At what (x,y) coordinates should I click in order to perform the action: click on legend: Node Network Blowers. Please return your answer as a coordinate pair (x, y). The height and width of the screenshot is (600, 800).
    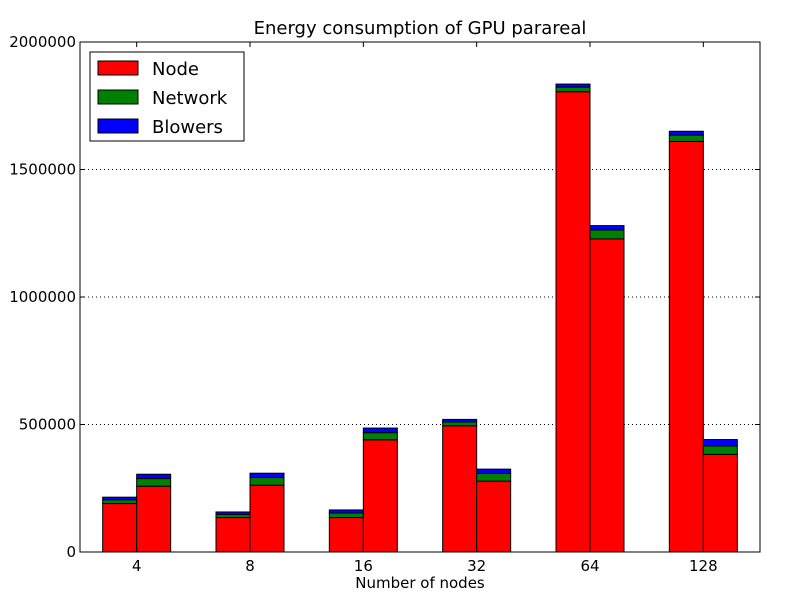
    Looking at the image, I should click on (167, 96).